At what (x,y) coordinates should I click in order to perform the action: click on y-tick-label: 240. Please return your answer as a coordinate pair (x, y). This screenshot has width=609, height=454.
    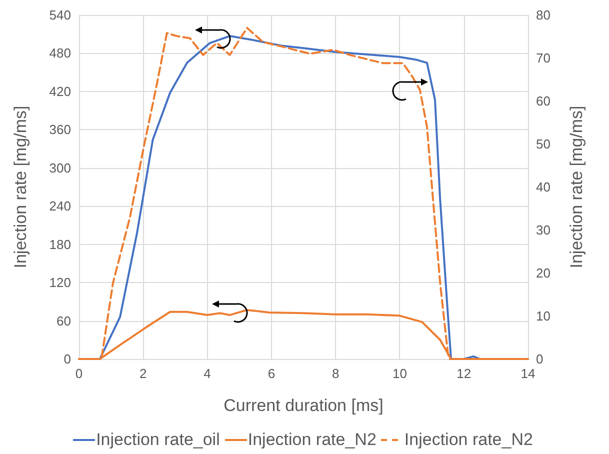
    Looking at the image, I should click on (60, 206).